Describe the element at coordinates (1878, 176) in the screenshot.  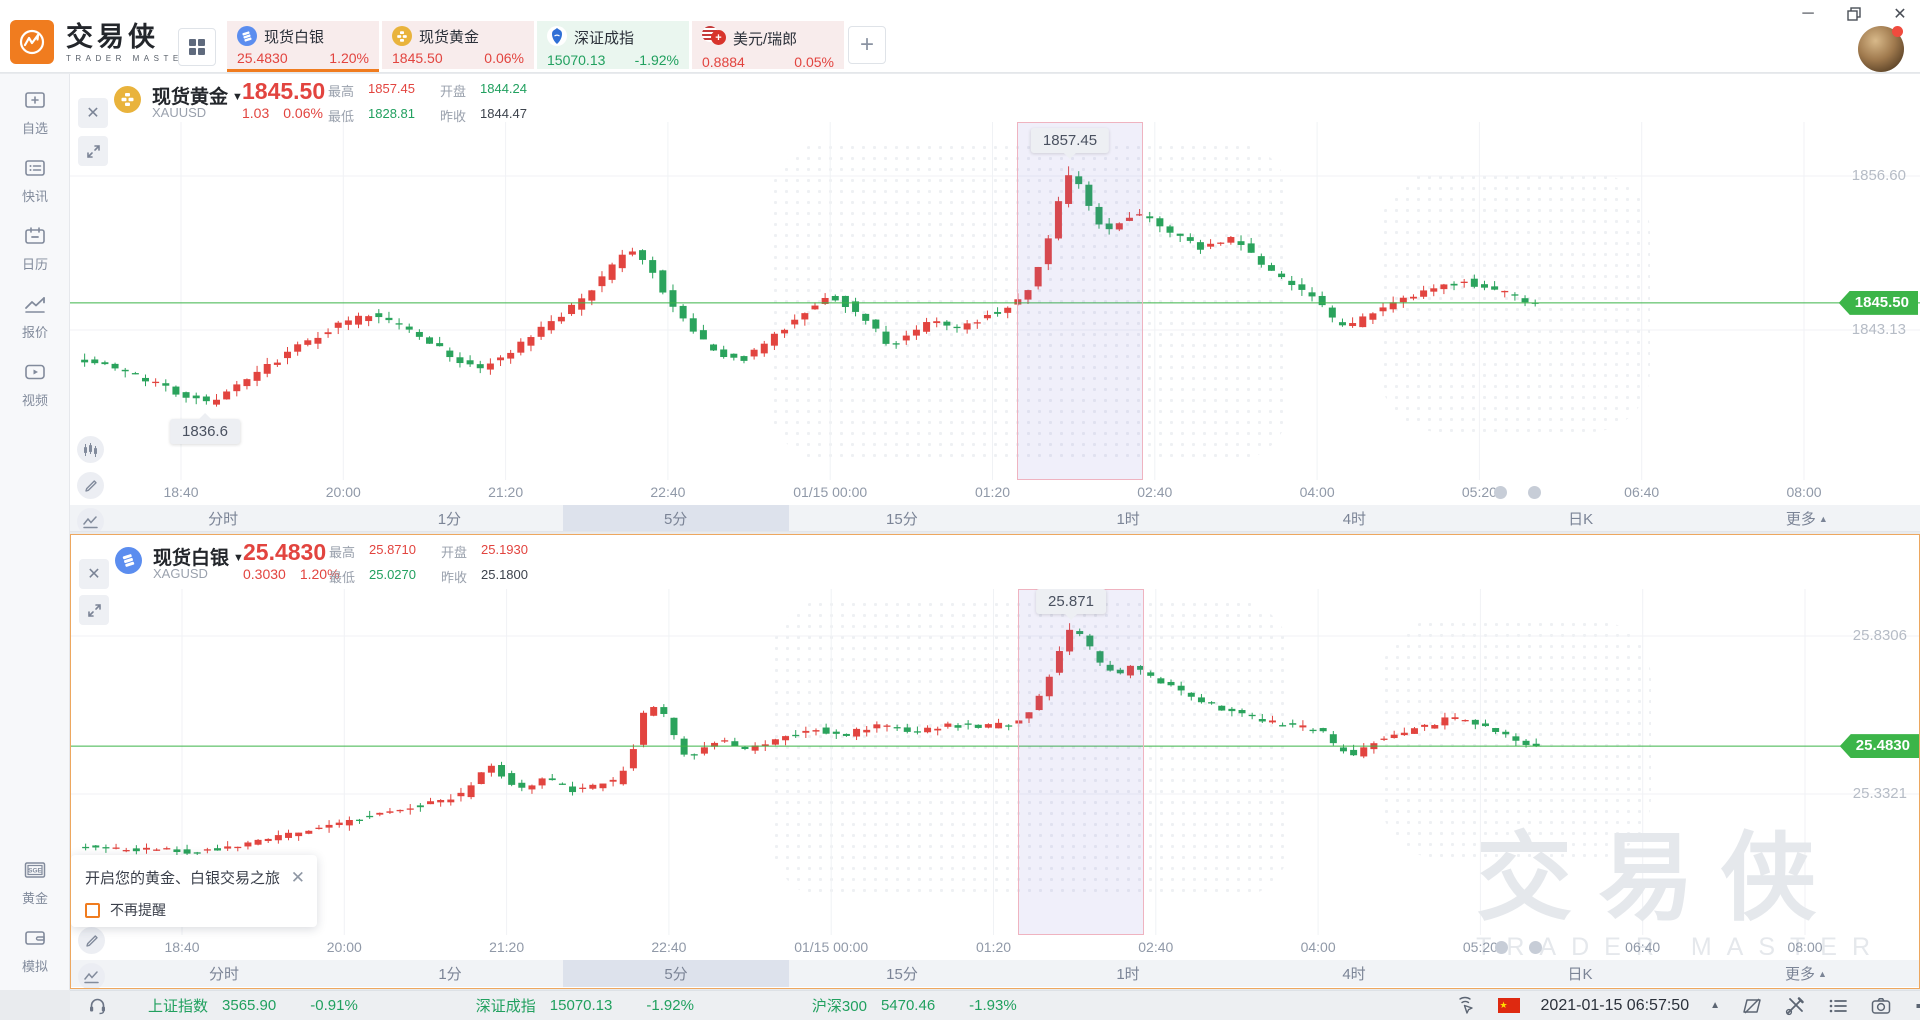
I see `price-grid-label: 1856.60` at that location.